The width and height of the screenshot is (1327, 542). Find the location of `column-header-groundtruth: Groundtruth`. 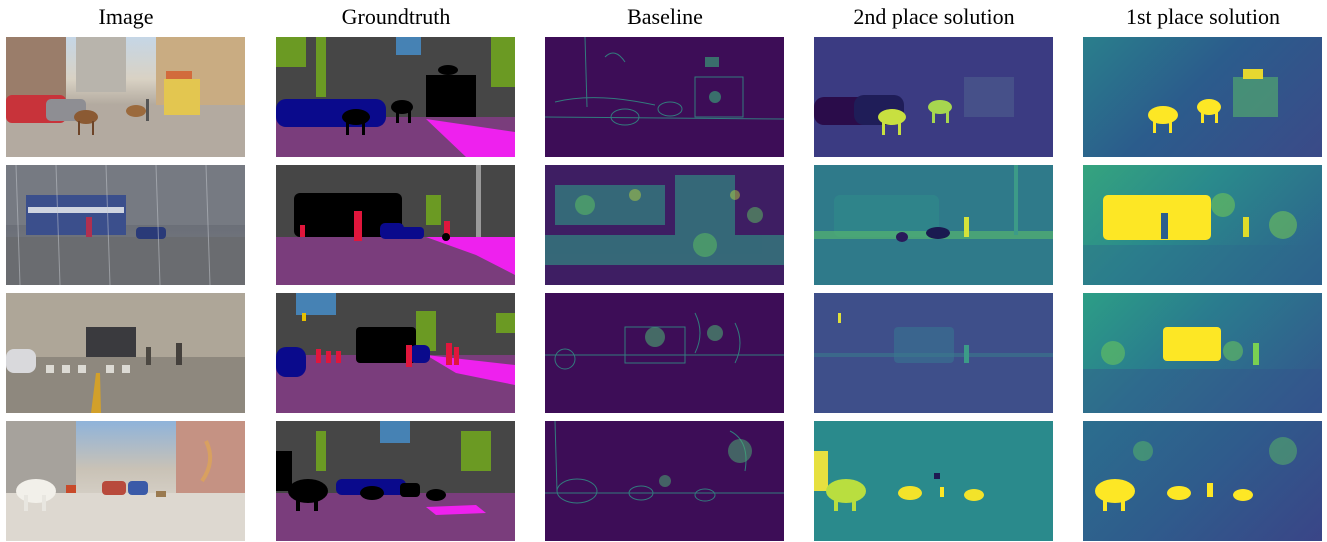

column-header-groundtruth: Groundtruth is located at coordinates (396, 16).